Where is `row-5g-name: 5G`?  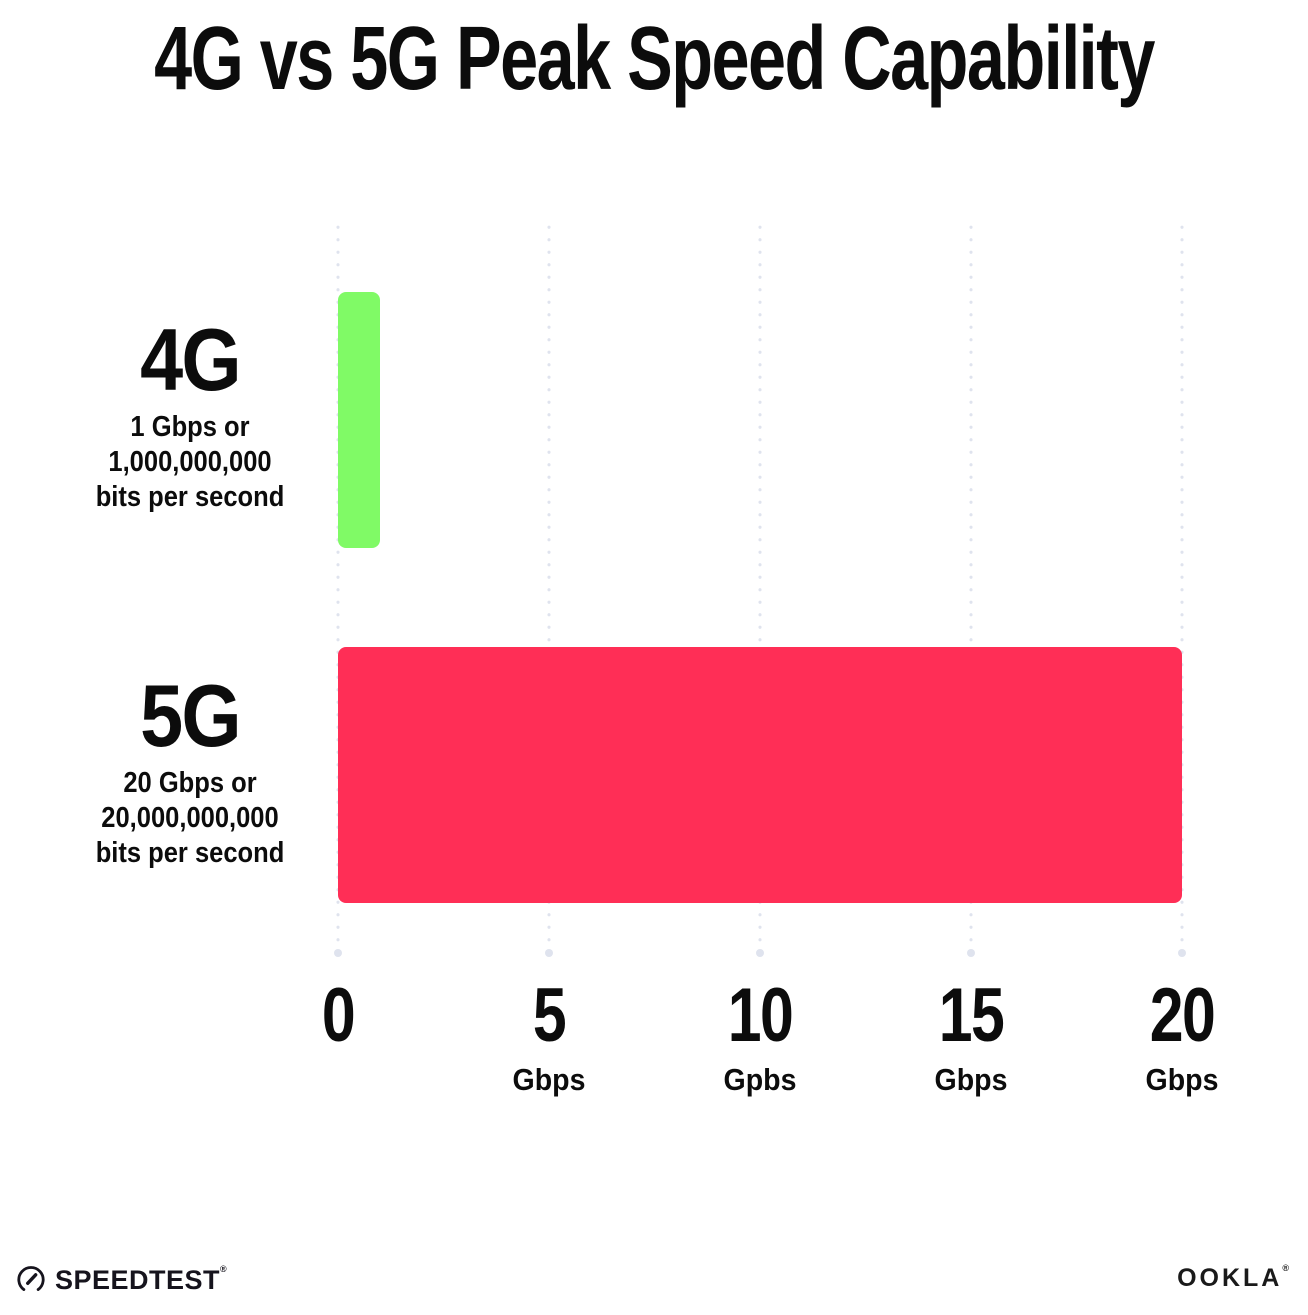
row-5g-name: 5G is located at coordinates (191, 715).